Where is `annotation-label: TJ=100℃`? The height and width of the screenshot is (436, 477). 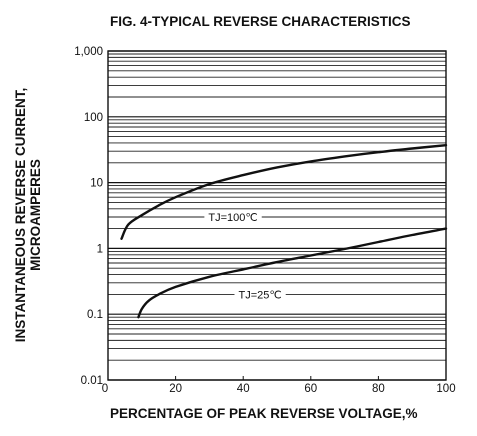 annotation-label: TJ=100℃ is located at coordinates (232, 218).